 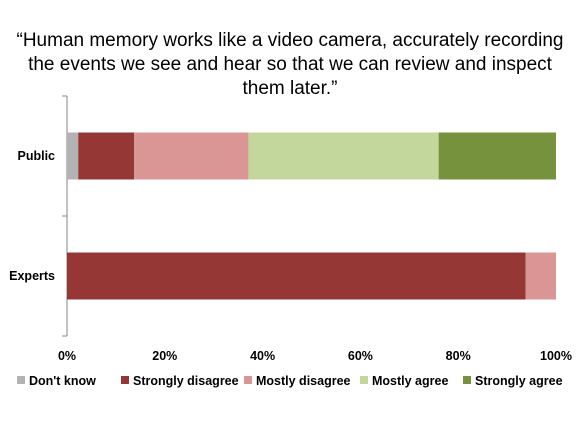 I want to click on x-tick-label: 100%, so click(x=556, y=356).